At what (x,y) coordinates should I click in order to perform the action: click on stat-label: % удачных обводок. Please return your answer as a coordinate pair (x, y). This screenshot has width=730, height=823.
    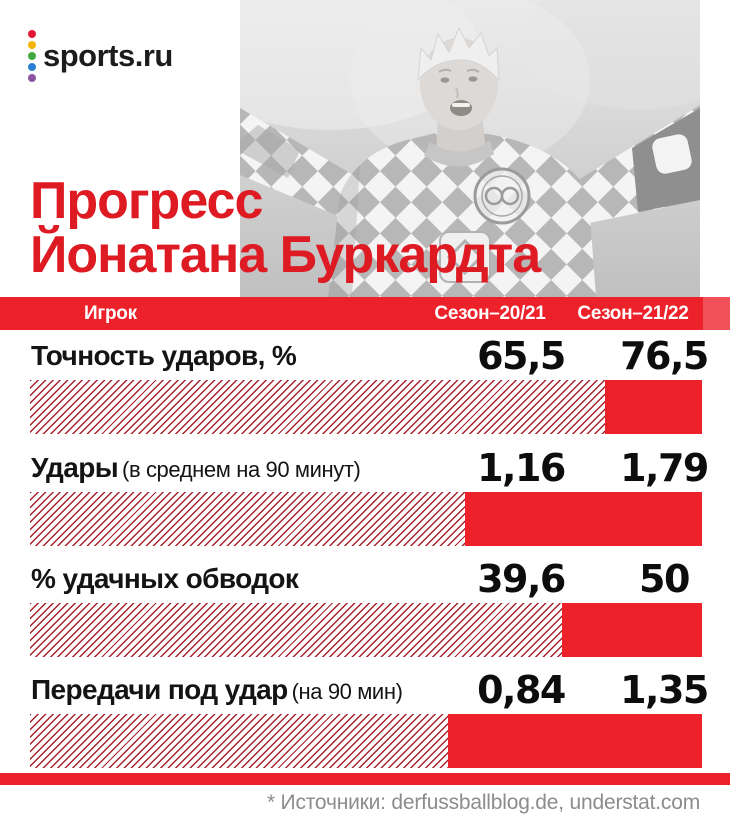
    Looking at the image, I should click on (165, 578).